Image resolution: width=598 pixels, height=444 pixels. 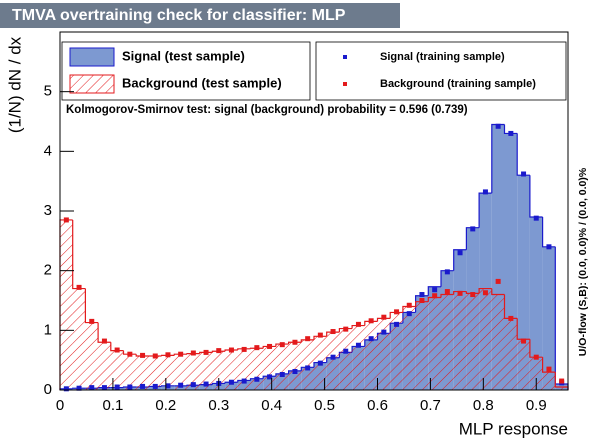 I want to click on x-tick-label: 0.2, so click(x=165, y=405).